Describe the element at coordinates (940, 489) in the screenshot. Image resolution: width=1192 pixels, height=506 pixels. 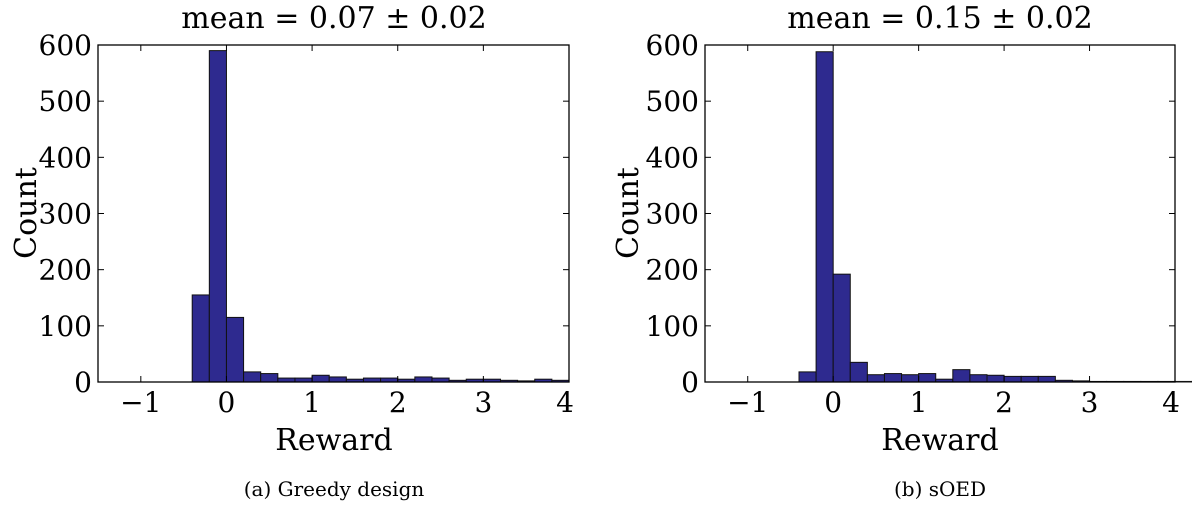
I see `figure-caption: (b) sOED` at that location.